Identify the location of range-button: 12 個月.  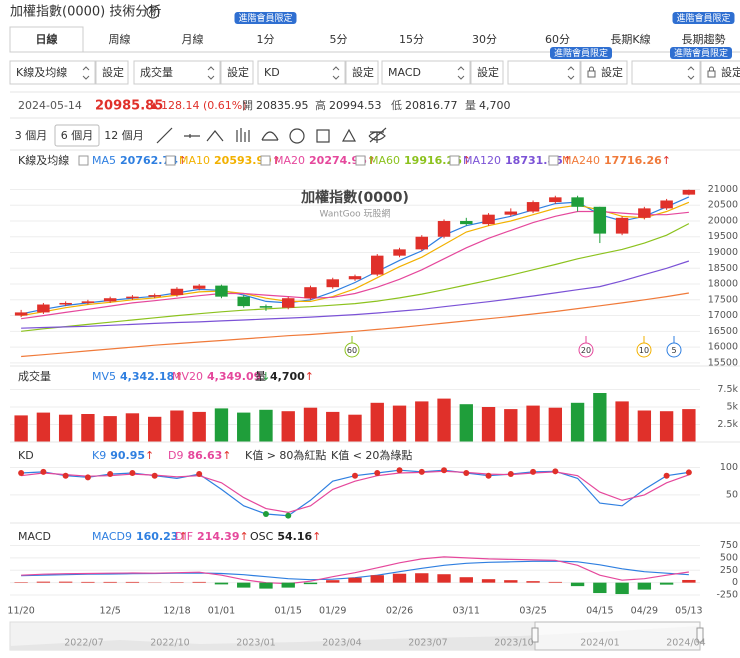
(124, 135).